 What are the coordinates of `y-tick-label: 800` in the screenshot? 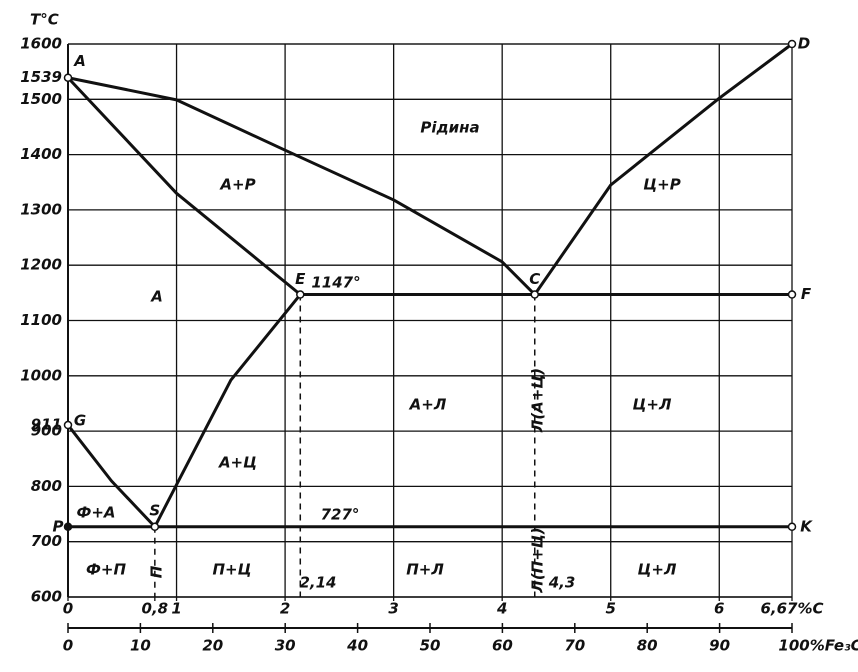 It's located at (46, 486).